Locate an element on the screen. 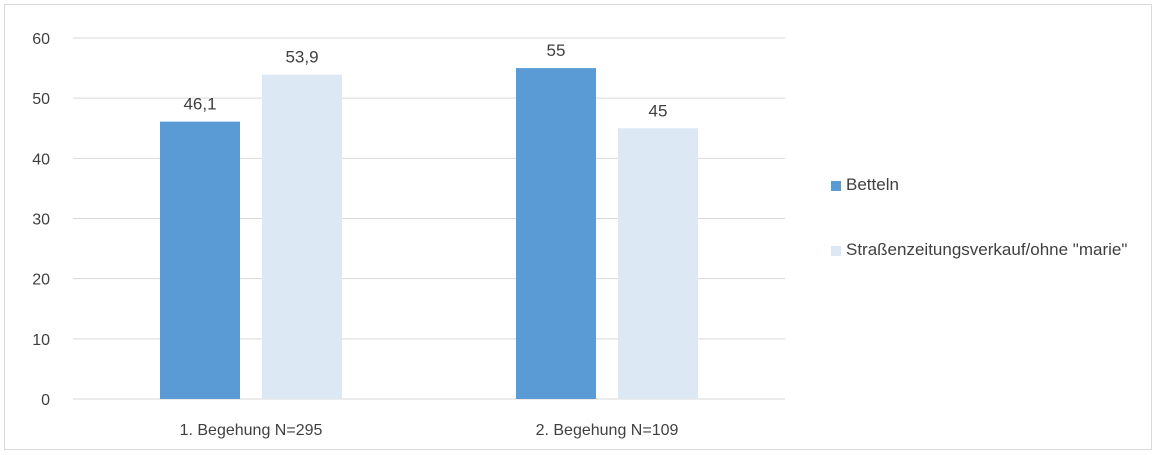 The width and height of the screenshot is (1157, 455). legend-item-strassenzeitung: Straßenzeitungsverkauf/ohne "marie" is located at coordinates (991, 250).